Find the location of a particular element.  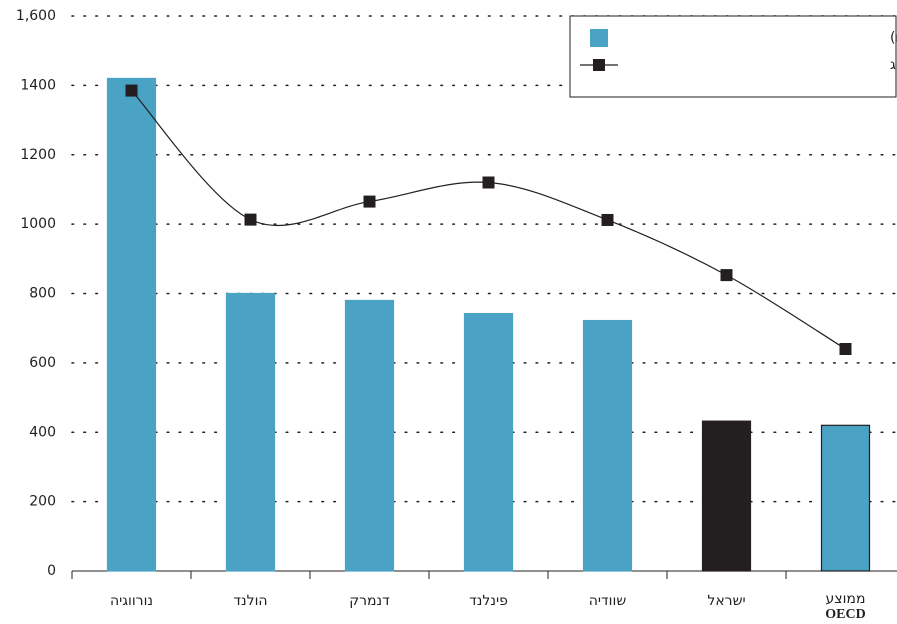

y-tick-label: 600 is located at coordinates (42, 363).